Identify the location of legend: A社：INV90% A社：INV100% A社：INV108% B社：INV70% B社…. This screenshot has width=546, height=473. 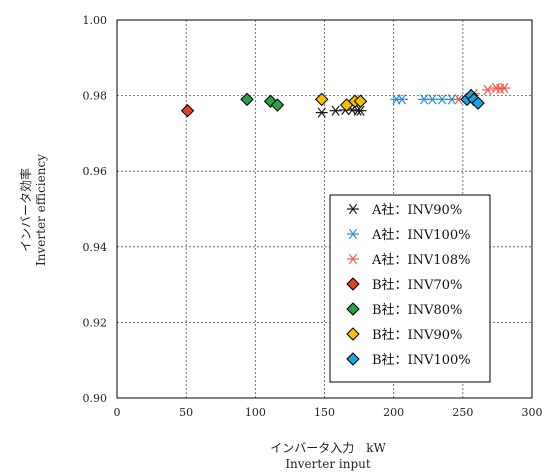
(410, 288).